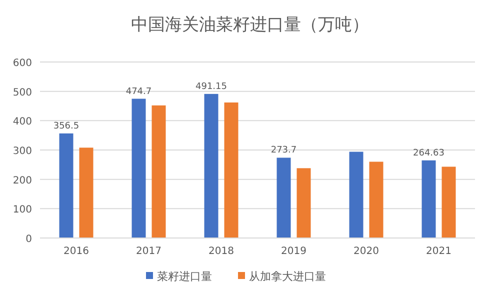  I want to click on data-label: 474.7, so click(139, 91).